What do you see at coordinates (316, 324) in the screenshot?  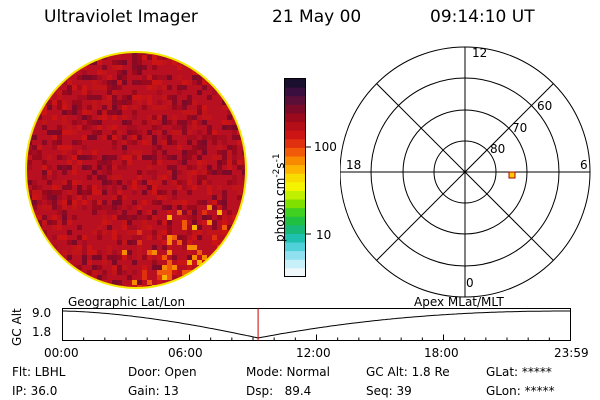 I see `altitude-timeline` at bounding box center [316, 324].